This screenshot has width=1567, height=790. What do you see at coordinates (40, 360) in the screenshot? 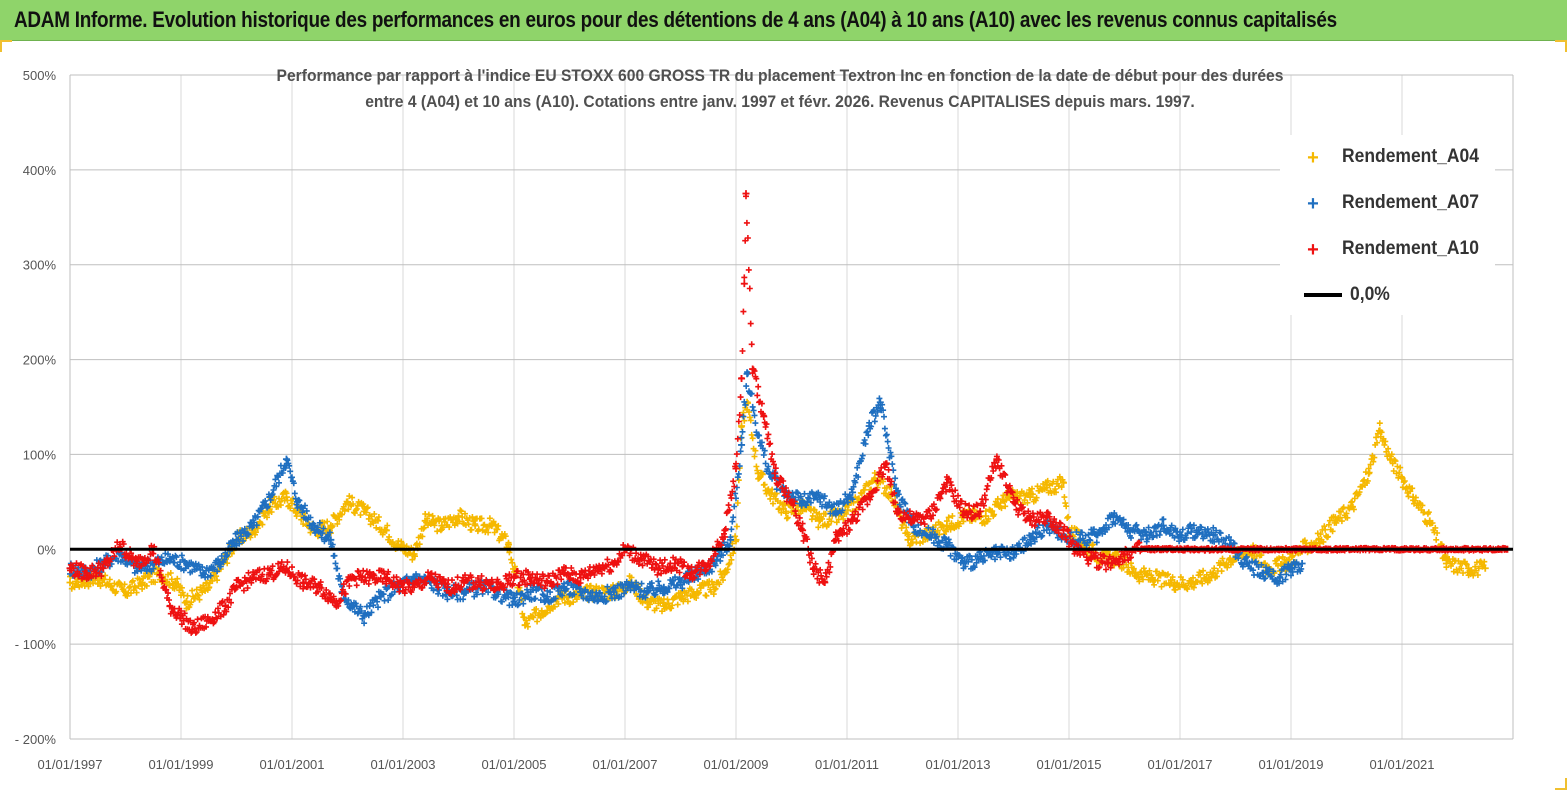
I see `y-tick-label: 200%` at bounding box center [40, 360].